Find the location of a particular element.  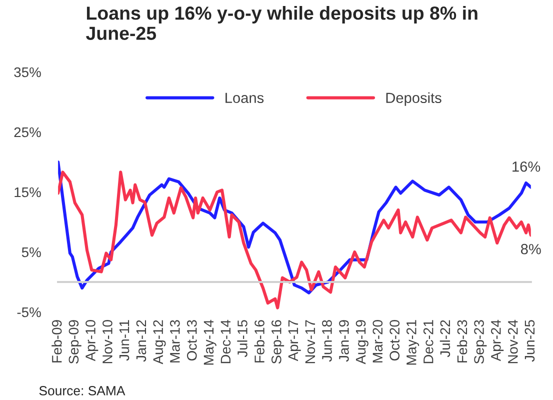

x-tick-label: Mar-20 is located at coordinates (377, 341).